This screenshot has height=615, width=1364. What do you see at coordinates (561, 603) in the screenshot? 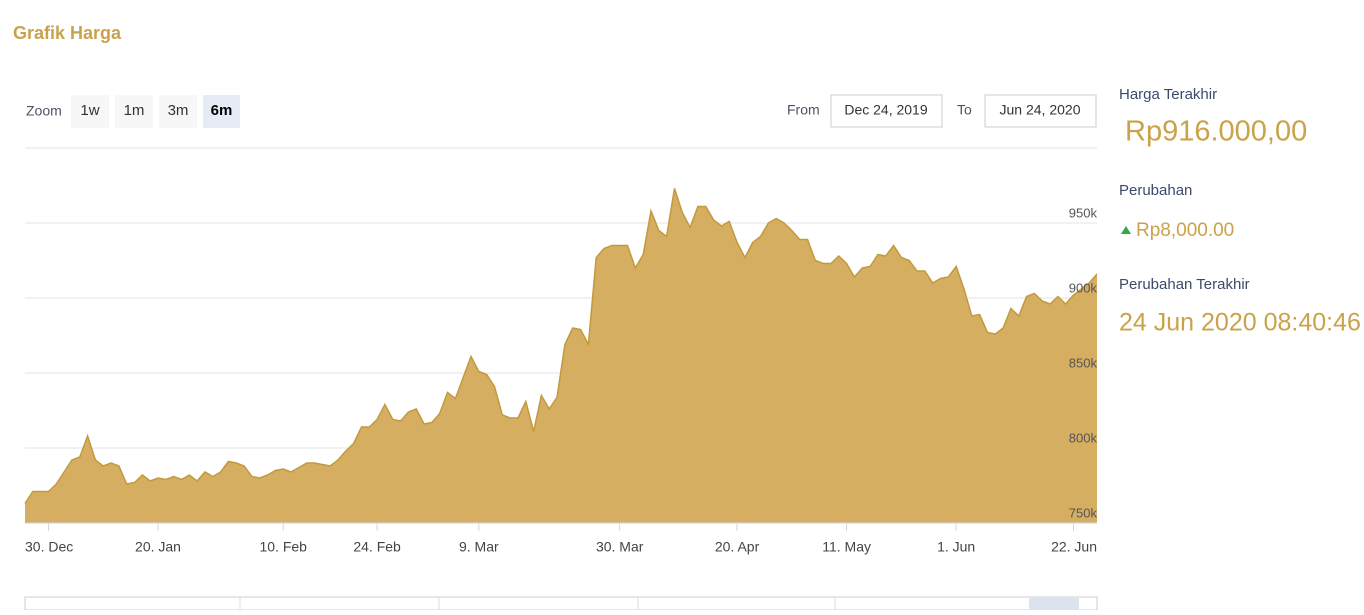
I see `navigator` at bounding box center [561, 603].